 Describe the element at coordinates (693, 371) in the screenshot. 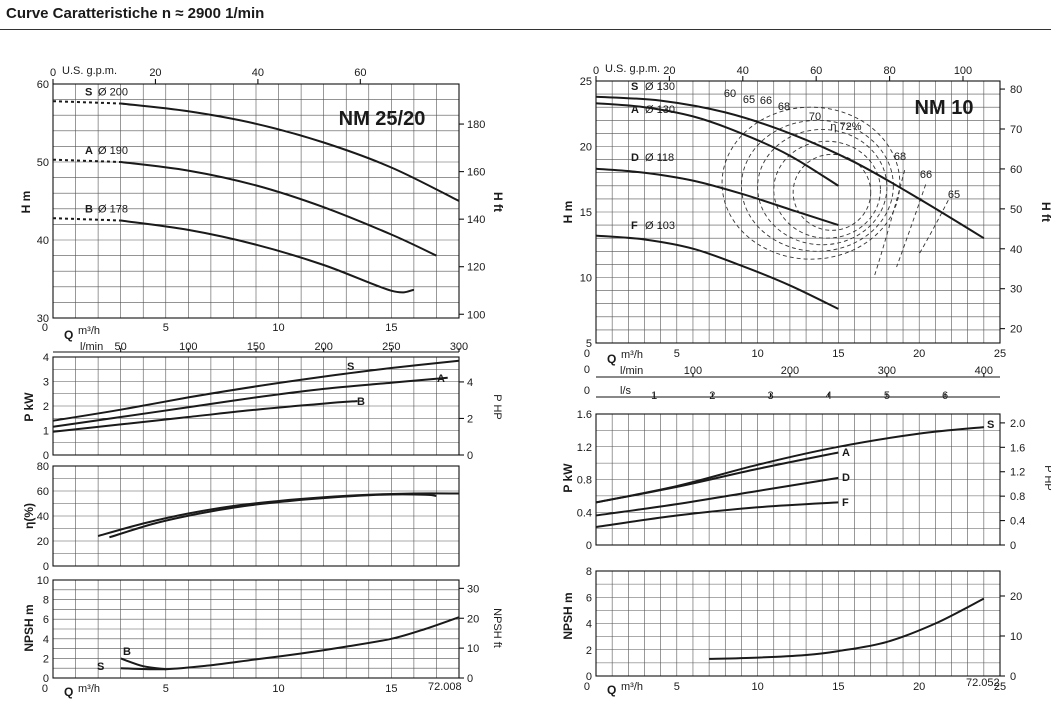

I see `right-lmin-tick-label: 100` at that location.